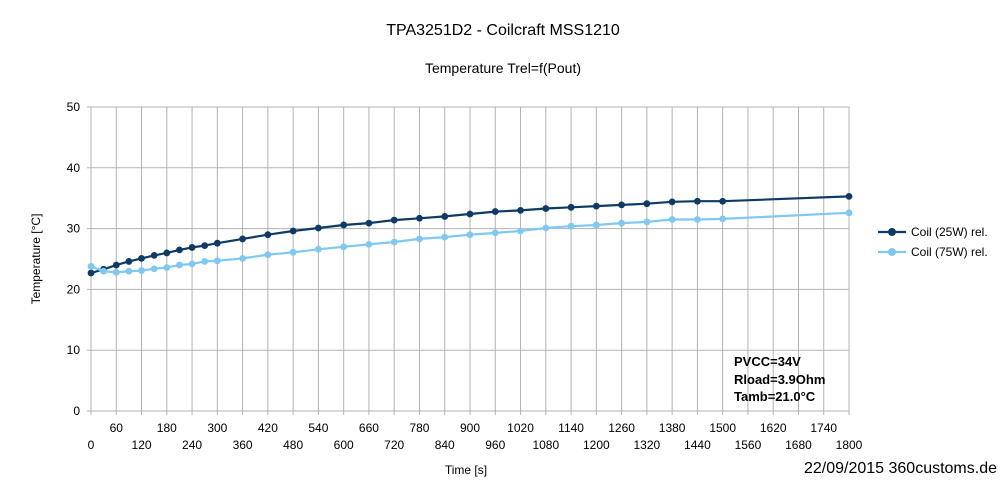 The image size is (1006, 484). What do you see at coordinates (394, 445) in the screenshot?
I see `x-tick-label: 720` at bounding box center [394, 445].